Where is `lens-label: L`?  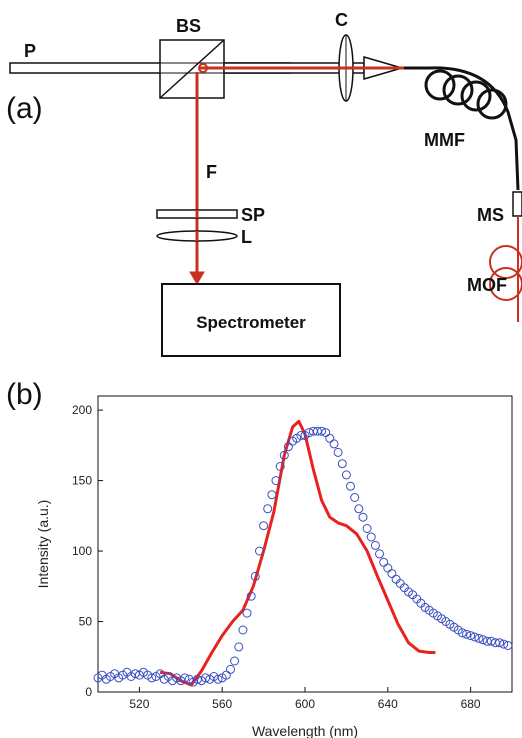
lens-label: L is located at coordinates (246, 237).